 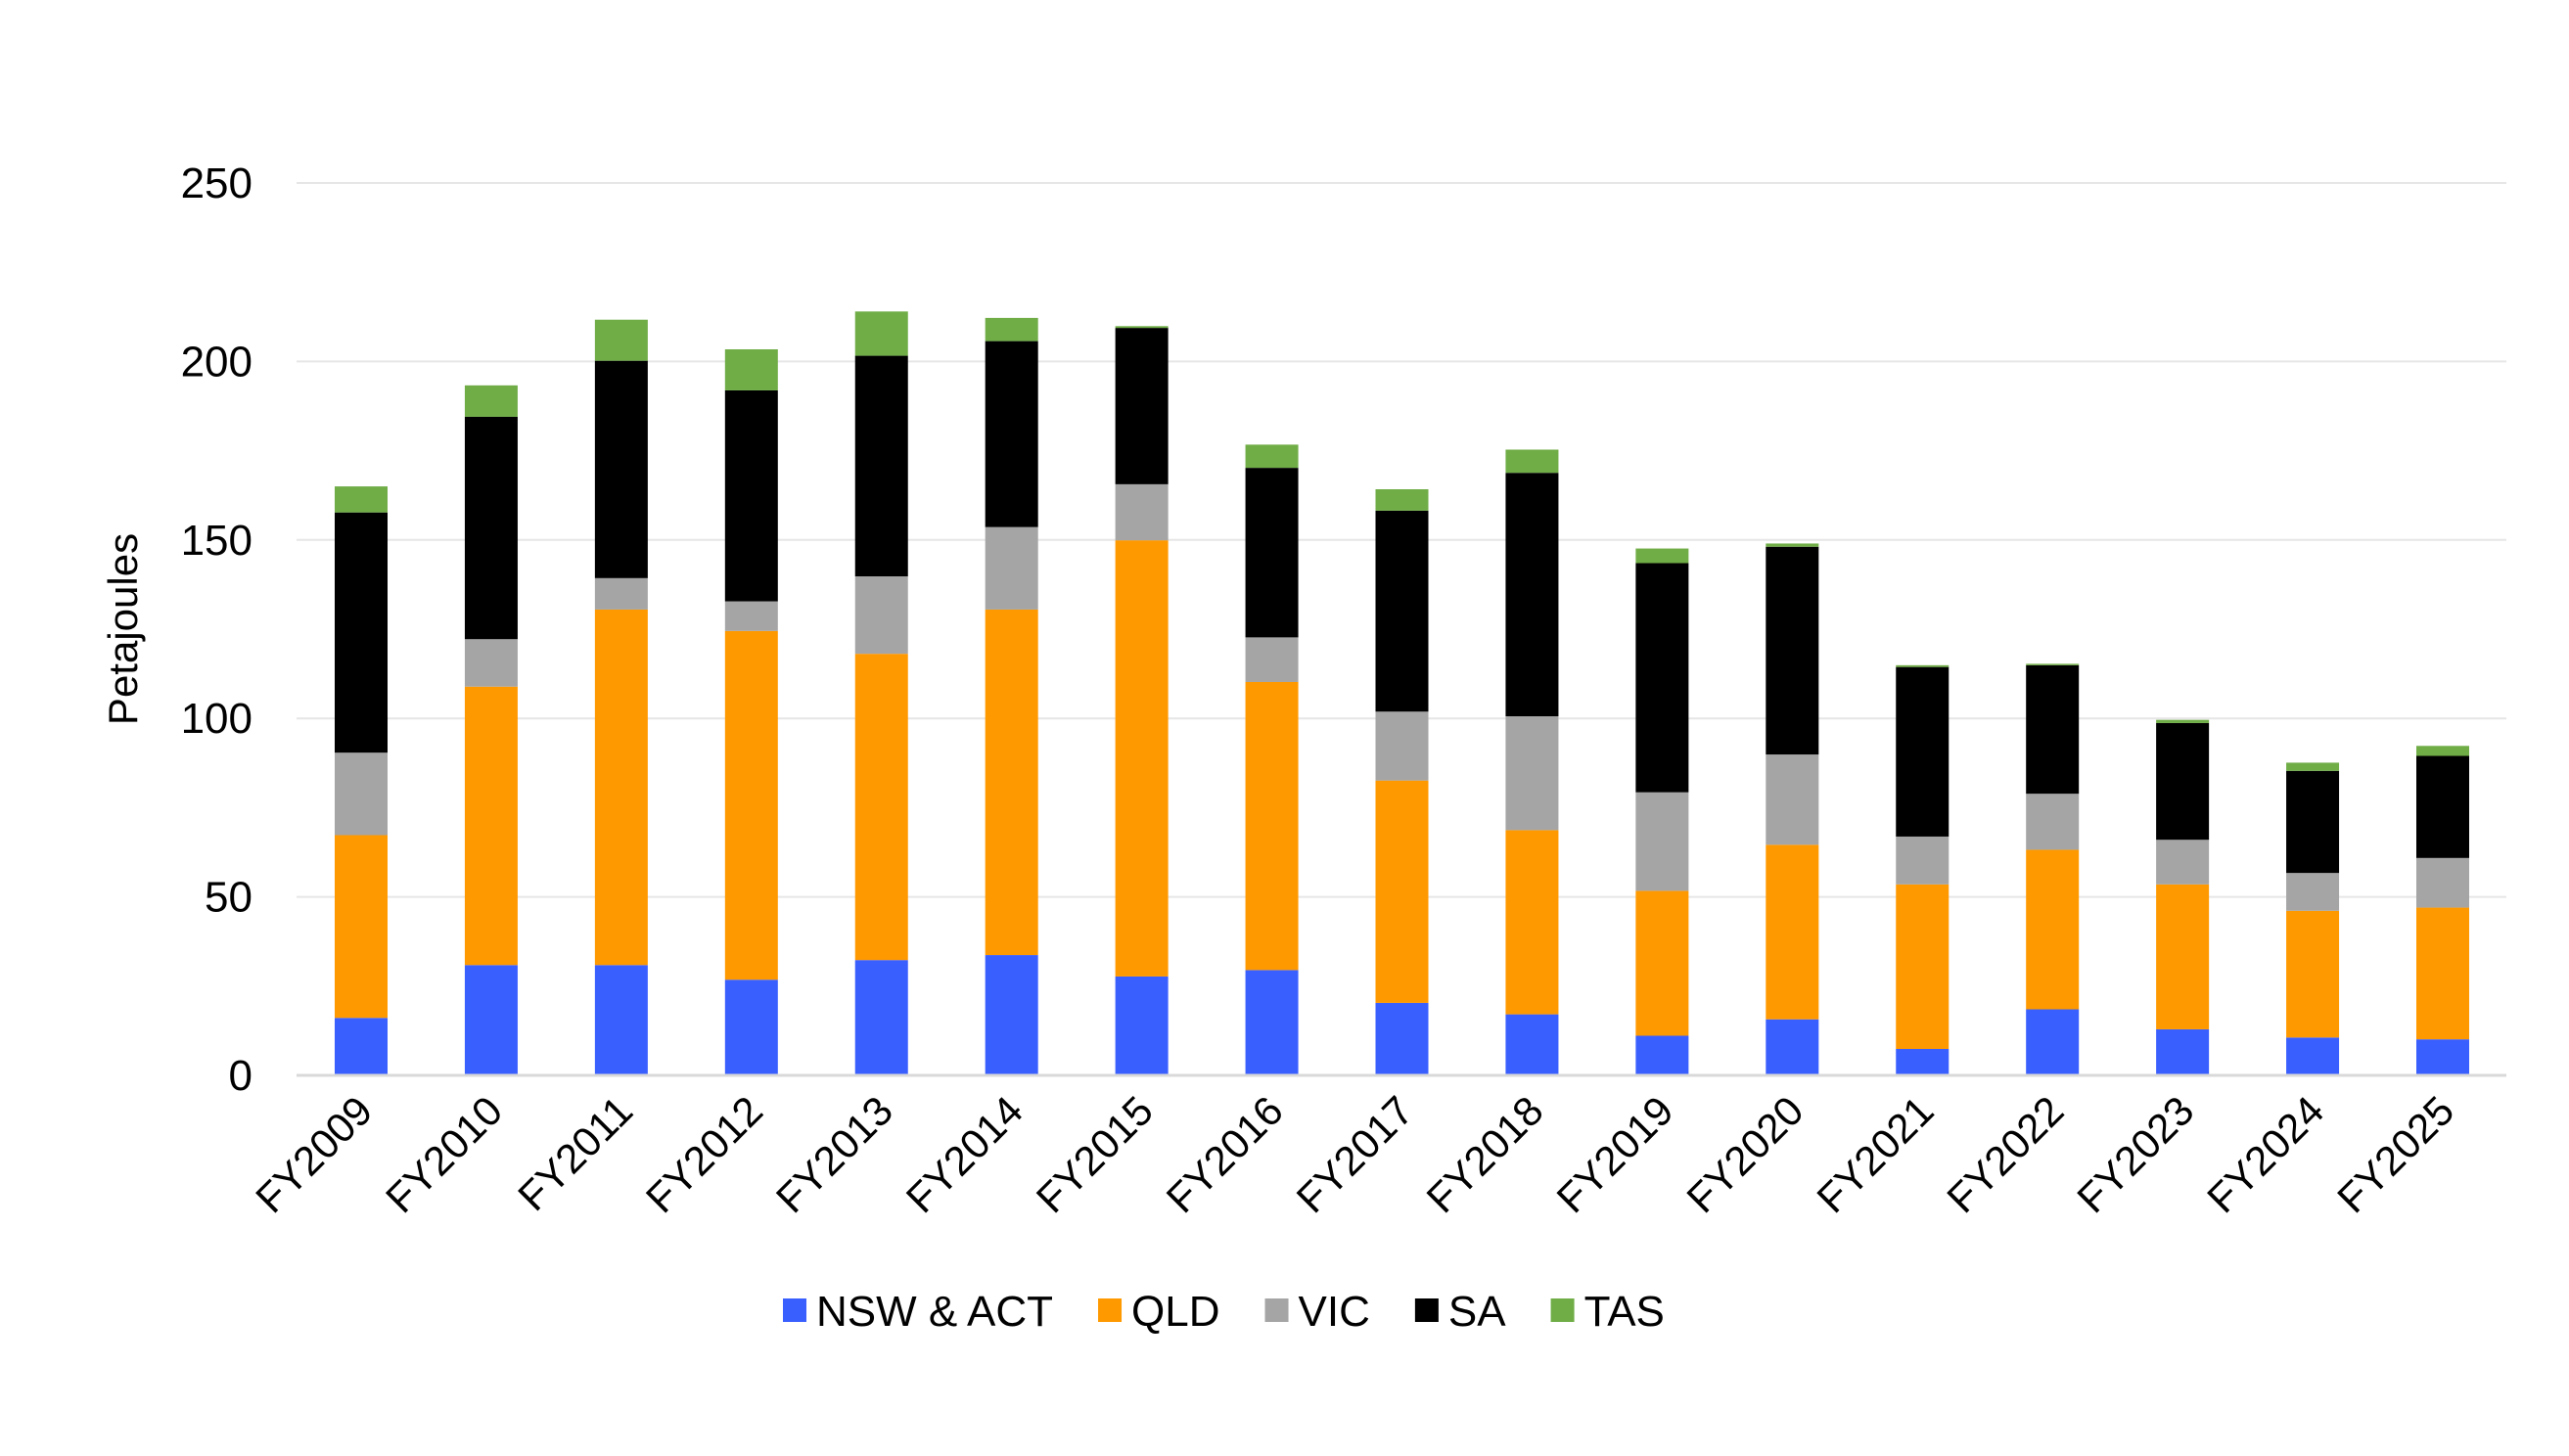 What do you see at coordinates (834, 1154) in the screenshot?
I see `x-tick-label: FY2013` at bounding box center [834, 1154].